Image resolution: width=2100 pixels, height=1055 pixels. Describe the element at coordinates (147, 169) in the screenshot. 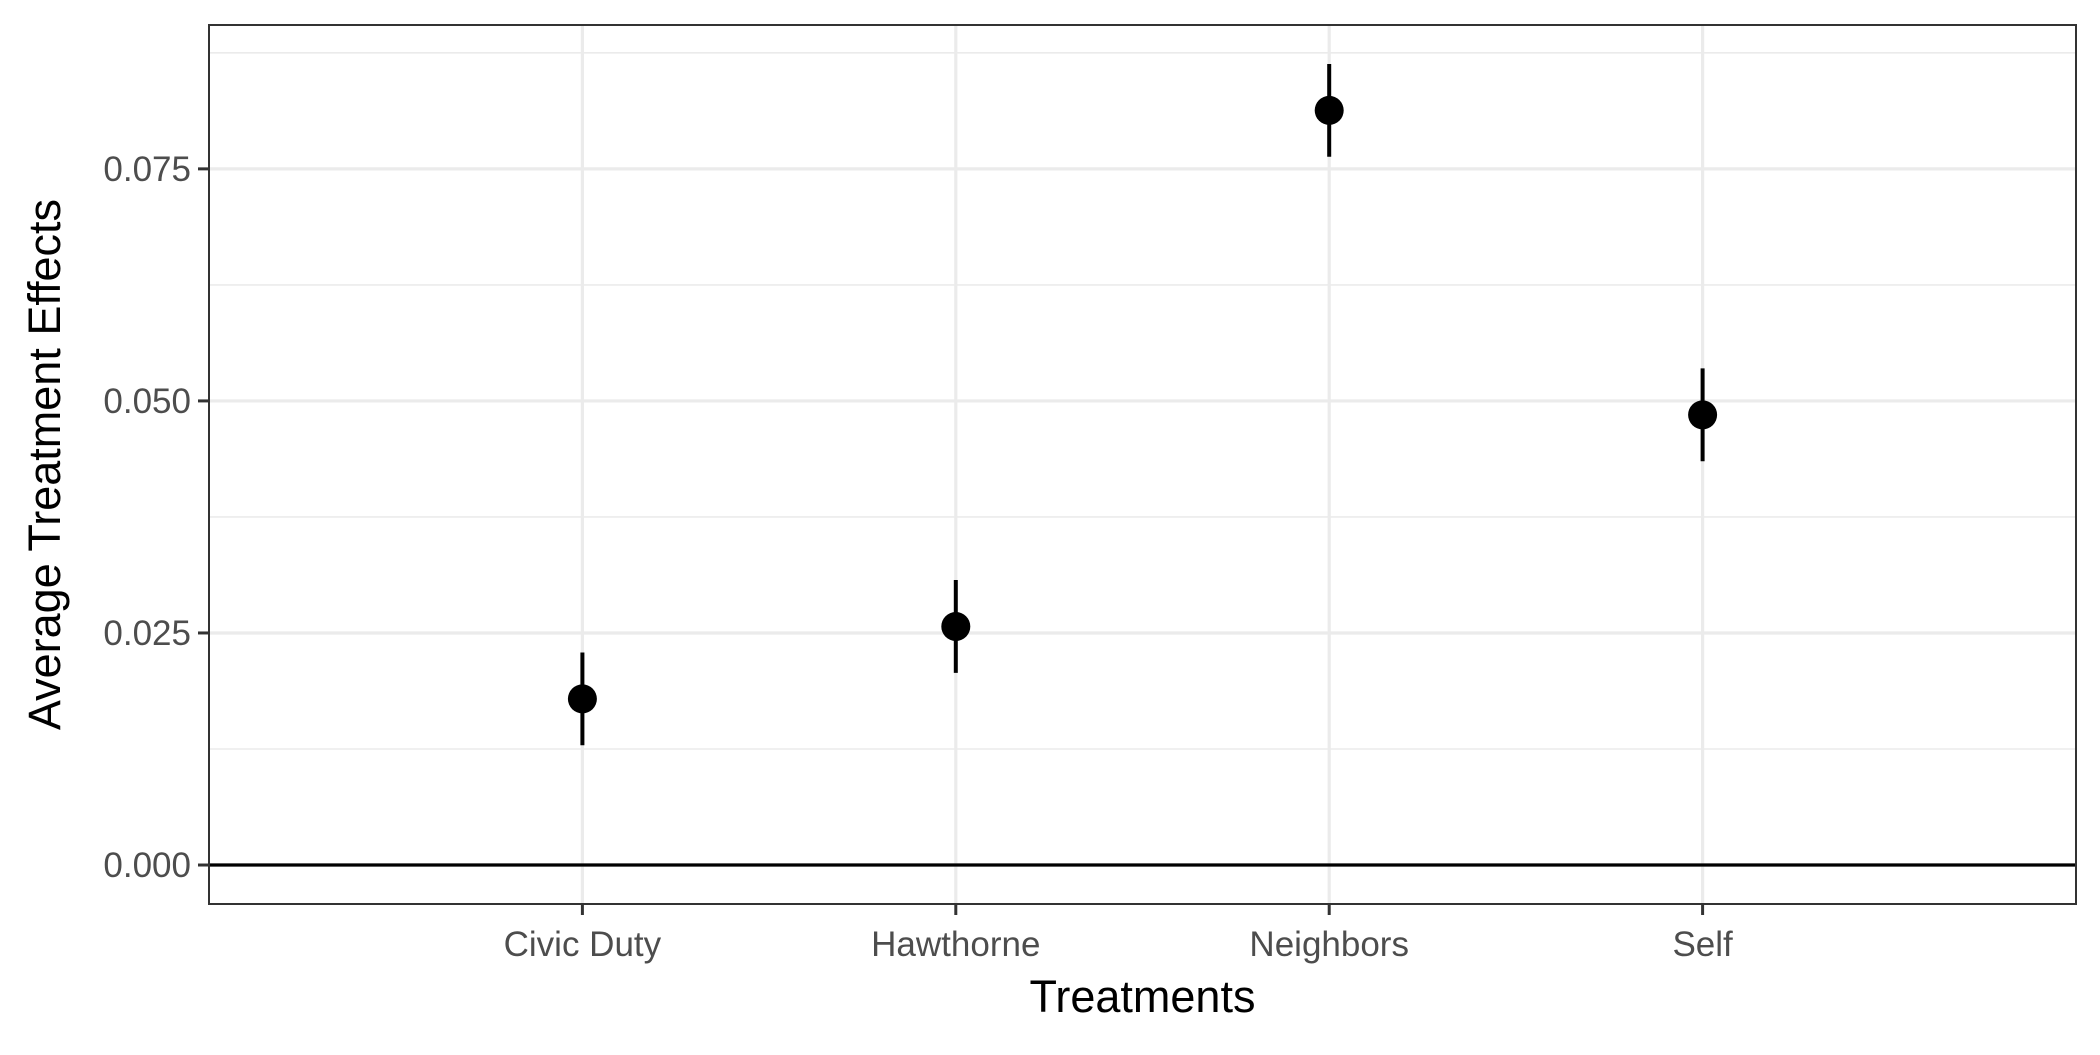

I see `y-tick-label: 0.075` at that location.